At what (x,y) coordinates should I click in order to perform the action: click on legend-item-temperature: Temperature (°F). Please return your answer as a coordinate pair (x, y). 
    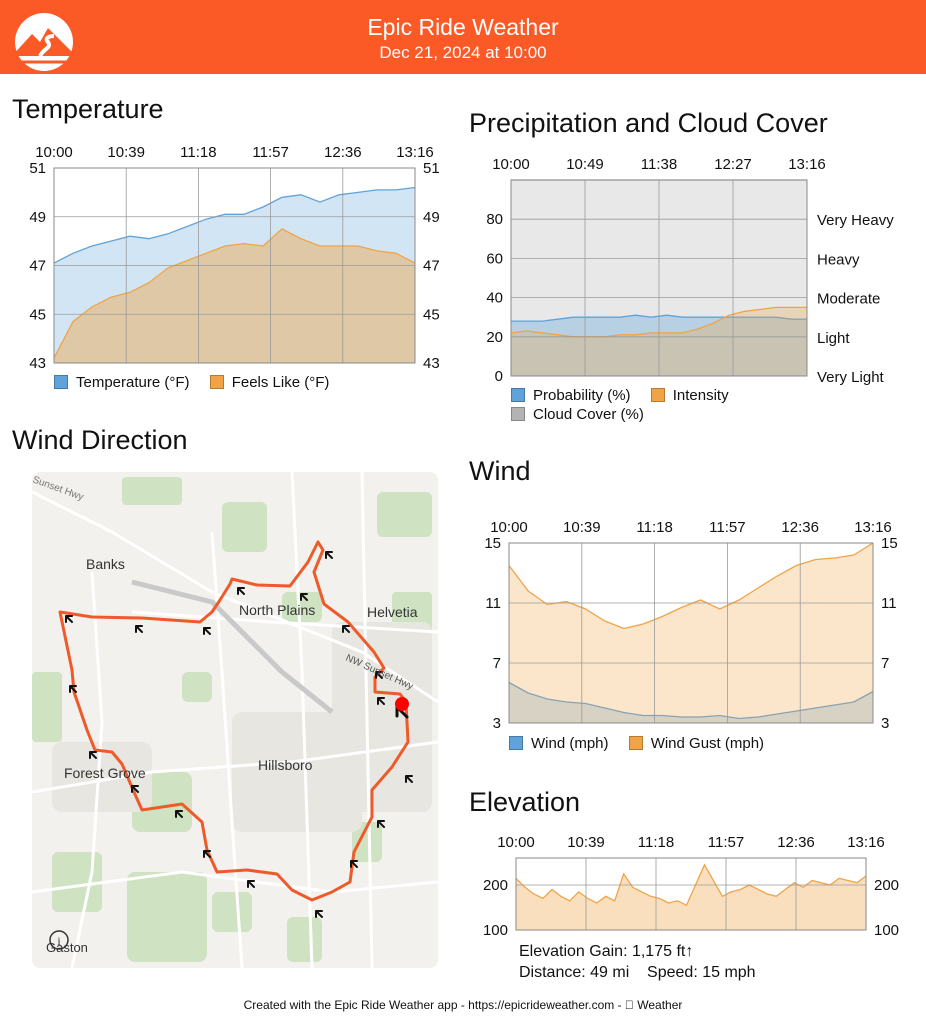
    Looking at the image, I should click on (122, 382).